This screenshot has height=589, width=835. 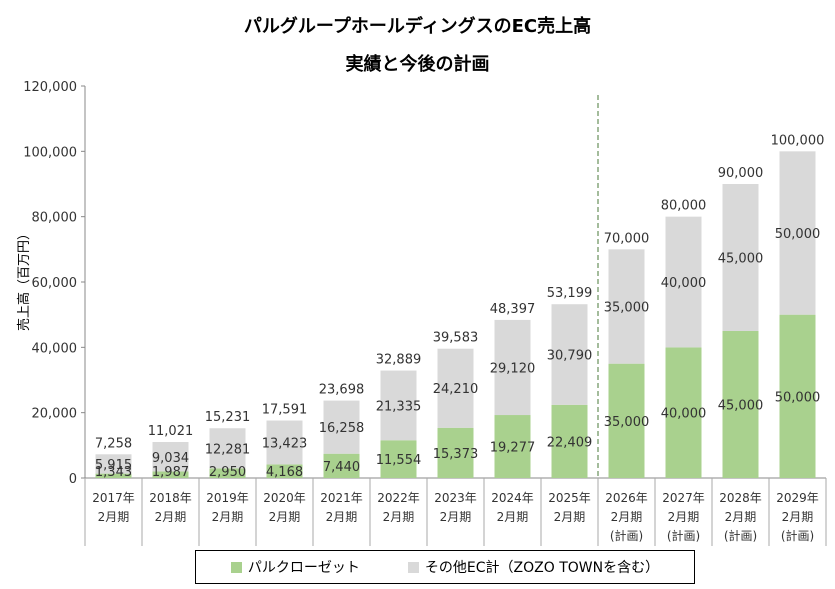 I want to click on chart-title: パルグループホールディングスのEC売上高, so click(x=417, y=26).